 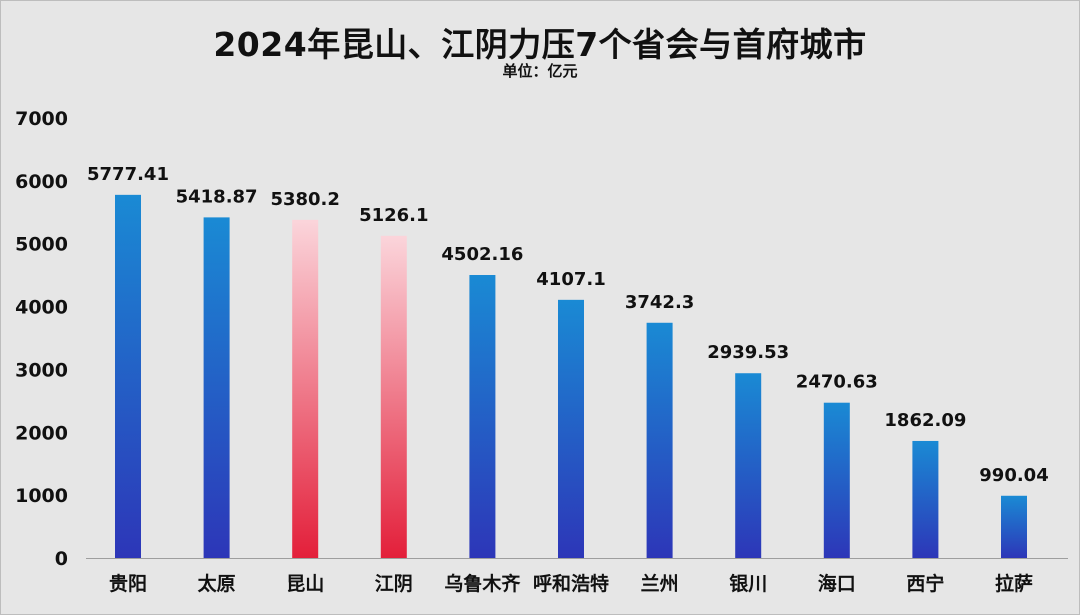 I want to click on x-tick-label: 太原, so click(x=217, y=583).